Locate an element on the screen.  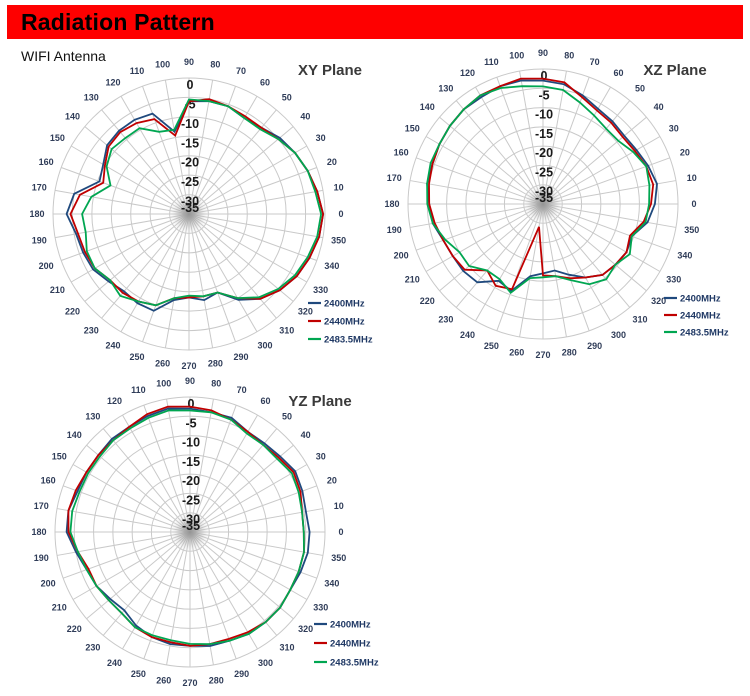
radial-label-0: 0 is located at coordinates (191, 404).